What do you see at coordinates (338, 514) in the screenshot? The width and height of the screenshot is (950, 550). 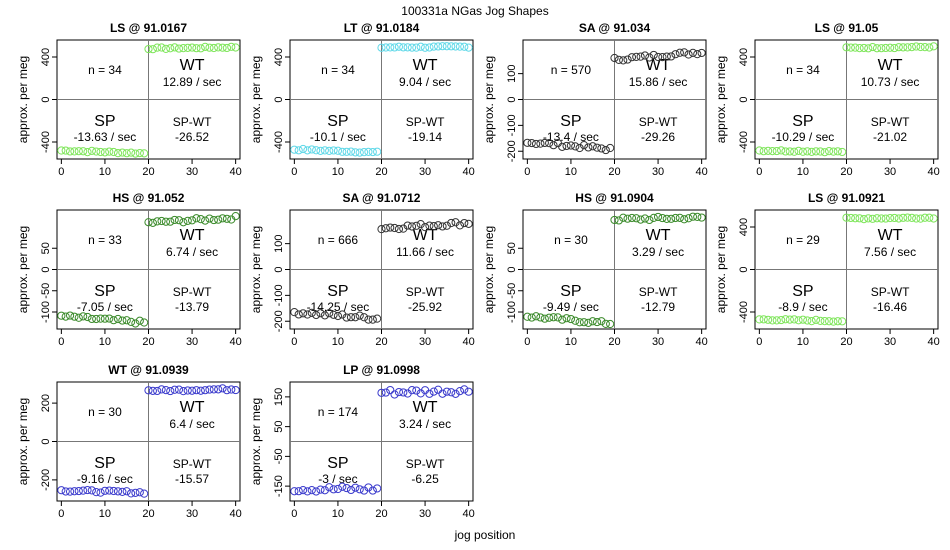 I see `x-tick-label: 10` at bounding box center [338, 514].